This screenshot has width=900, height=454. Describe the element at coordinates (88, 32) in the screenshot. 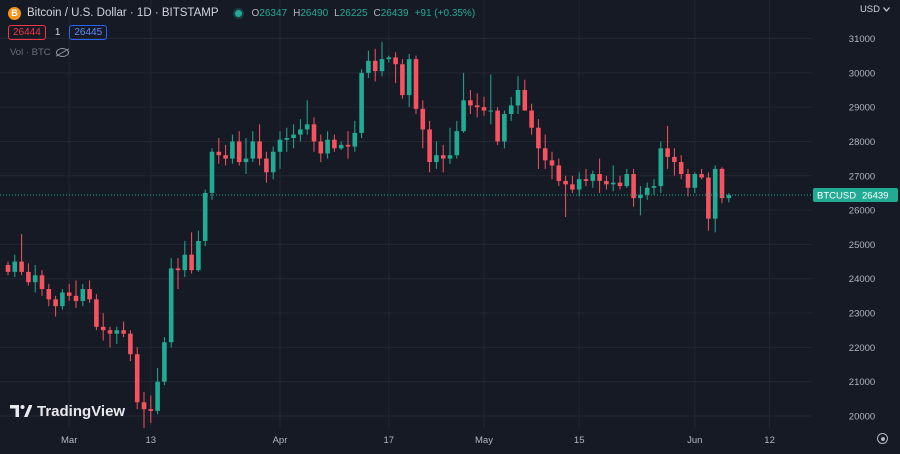

I see `buy-price-button: 26445` at that location.